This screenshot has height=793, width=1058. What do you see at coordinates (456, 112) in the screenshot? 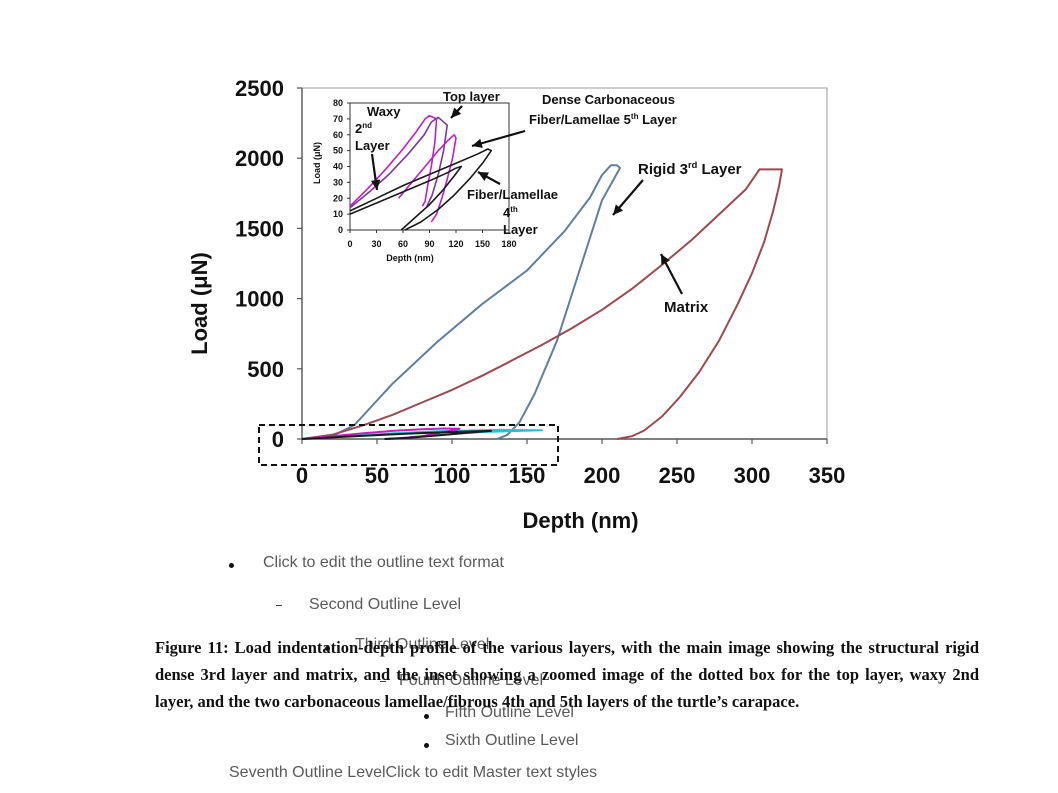
I see `inset-arrow-top-layer-head` at bounding box center [456, 112].